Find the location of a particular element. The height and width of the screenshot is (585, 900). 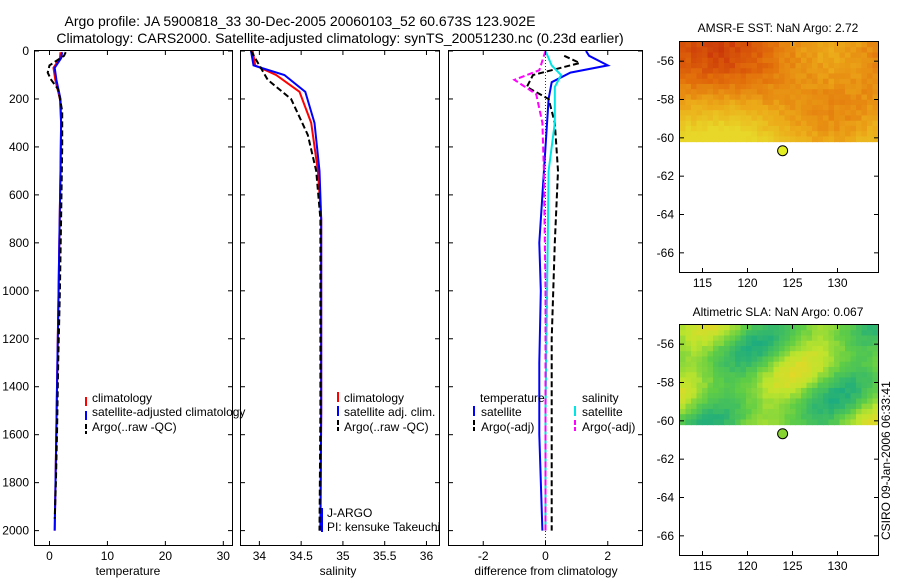

x-axis-label-salinity: salinity is located at coordinates (338, 571).